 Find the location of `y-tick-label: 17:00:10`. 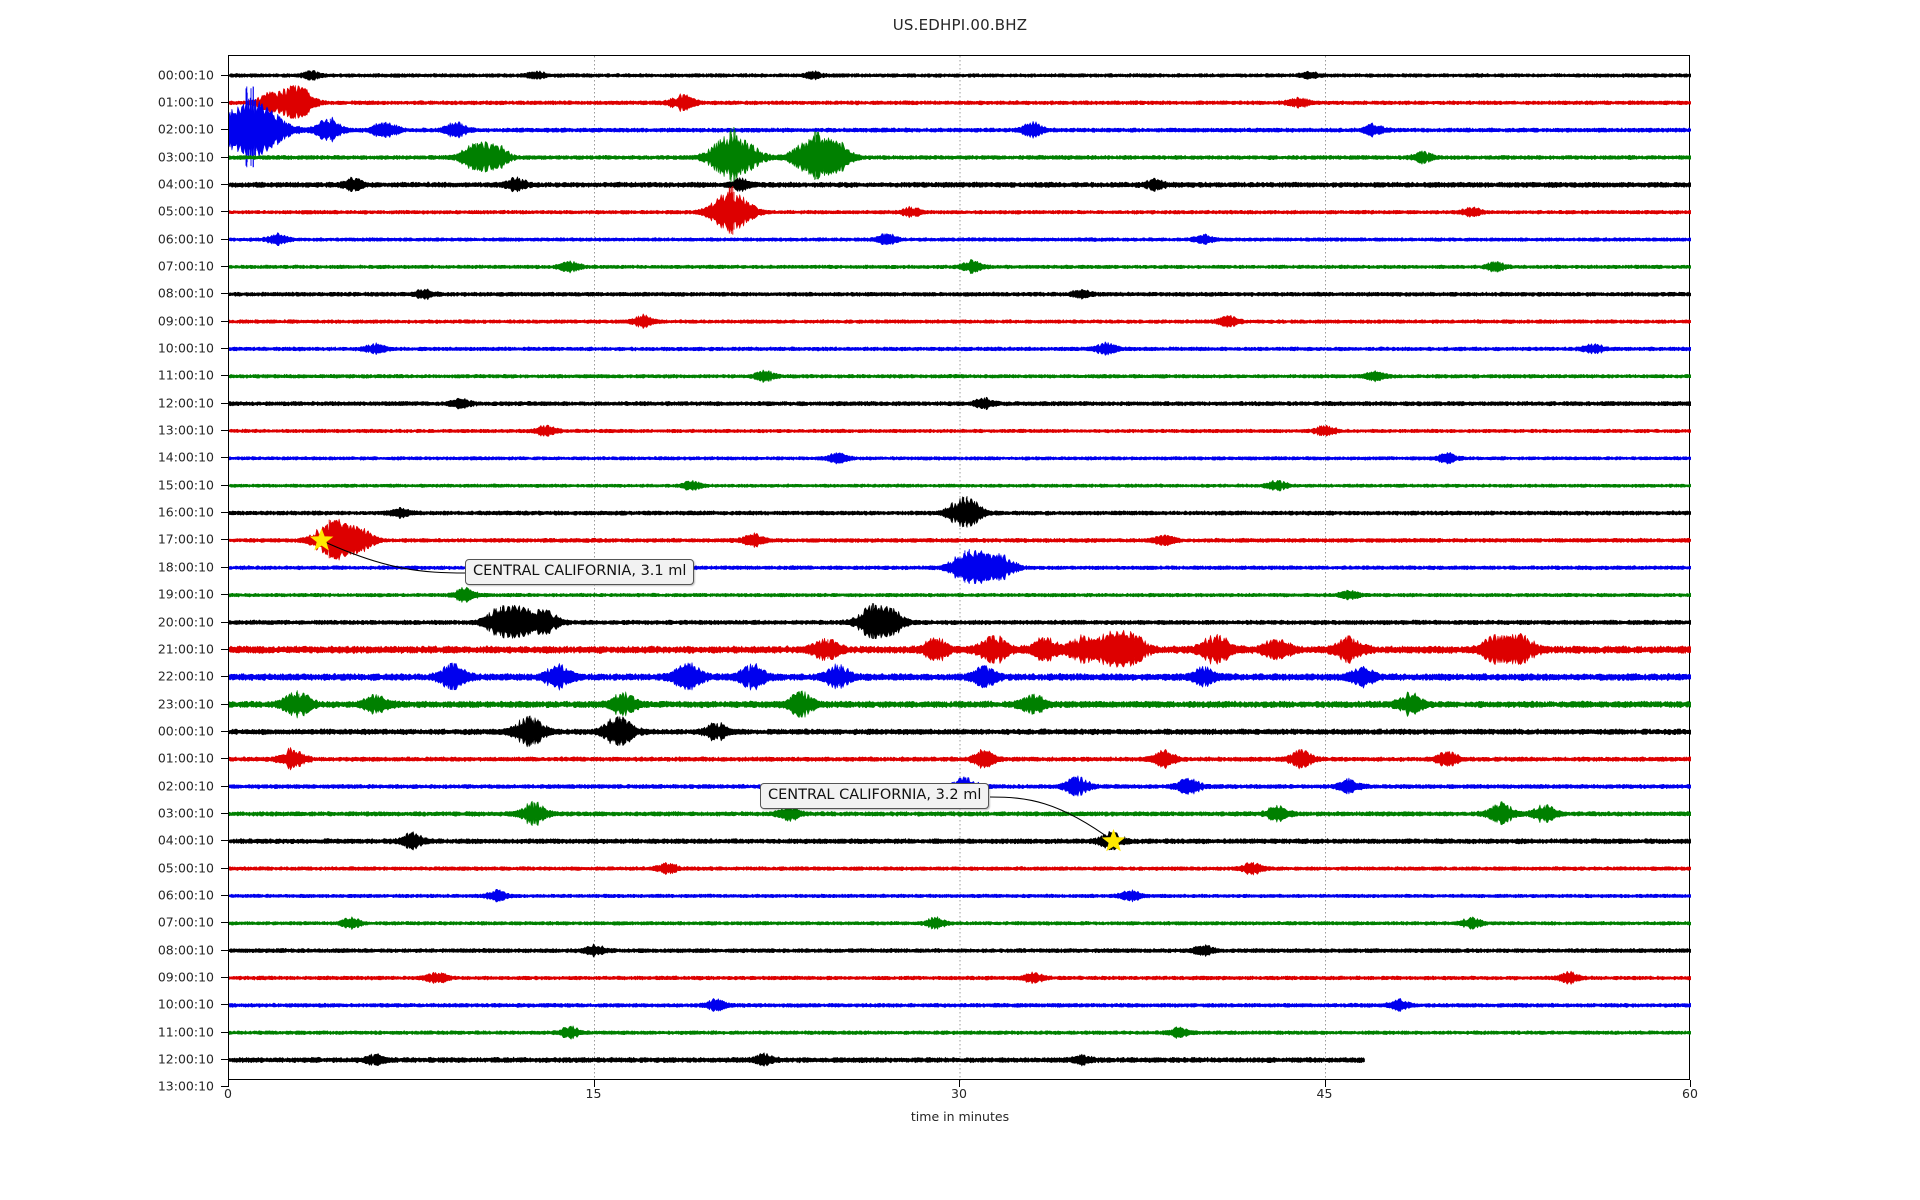

y-tick-label: 17:00:10 is located at coordinates (185, 539).